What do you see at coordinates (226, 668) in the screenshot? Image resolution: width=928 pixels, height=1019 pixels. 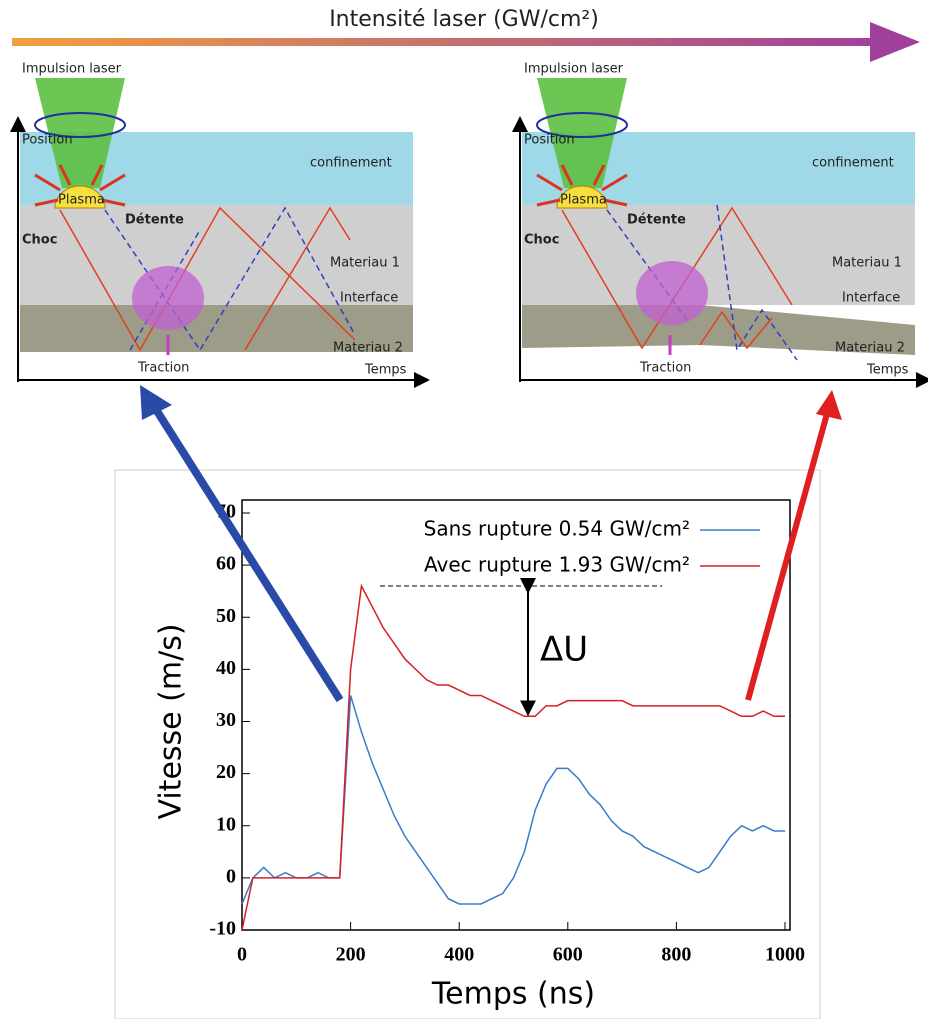 I see `y-tick-label: 40` at bounding box center [226, 668].